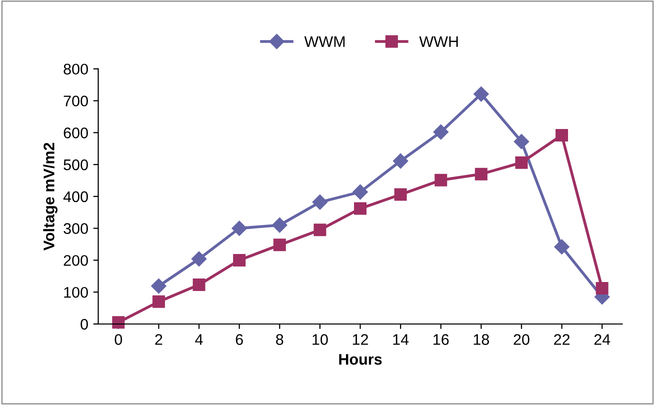 The height and width of the screenshot is (405, 655). What do you see at coordinates (522, 339) in the screenshot?
I see `x-tick-label: 20` at bounding box center [522, 339].